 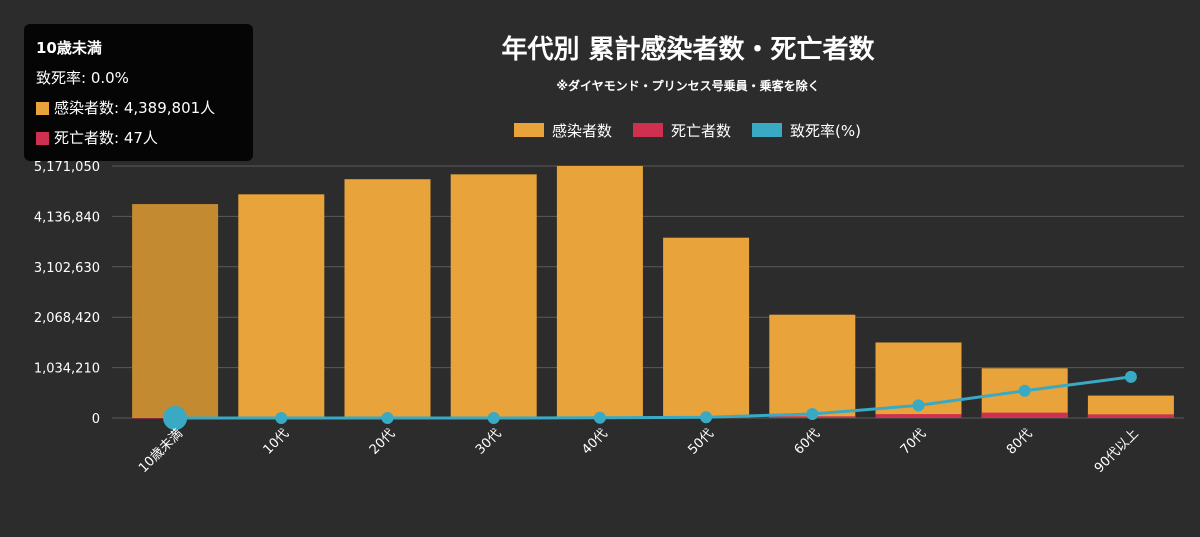 I want to click on x-tick-label: 60代, so click(x=807, y=441).